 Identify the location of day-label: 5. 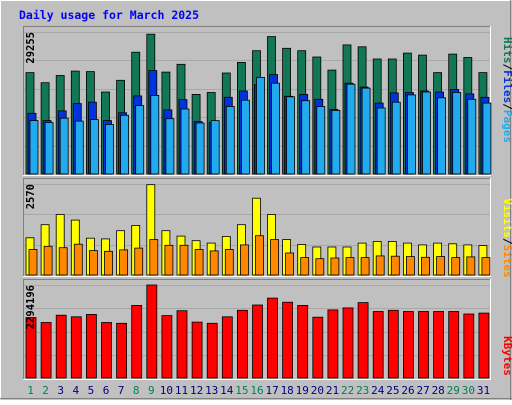
(91, 390).